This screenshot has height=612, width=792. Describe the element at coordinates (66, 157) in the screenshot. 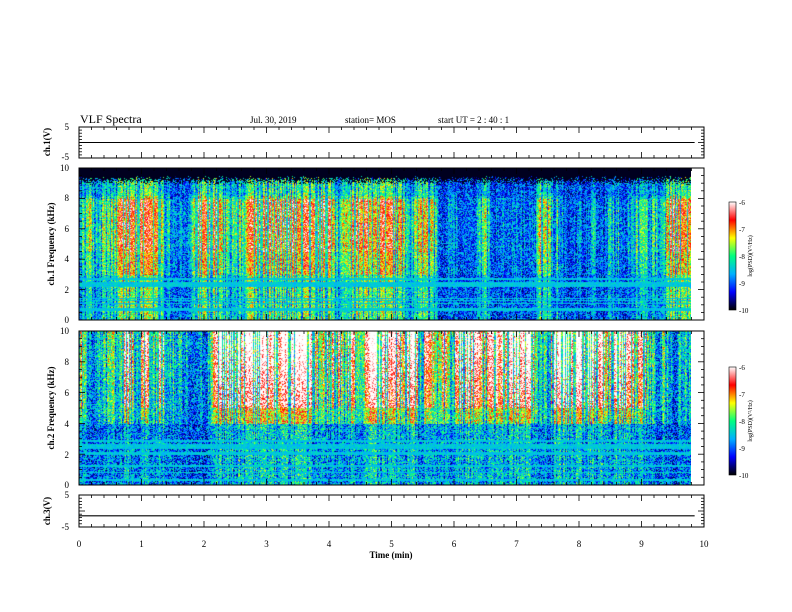

I see `ch1-voltage-ytick-bottom: -5` at that location.